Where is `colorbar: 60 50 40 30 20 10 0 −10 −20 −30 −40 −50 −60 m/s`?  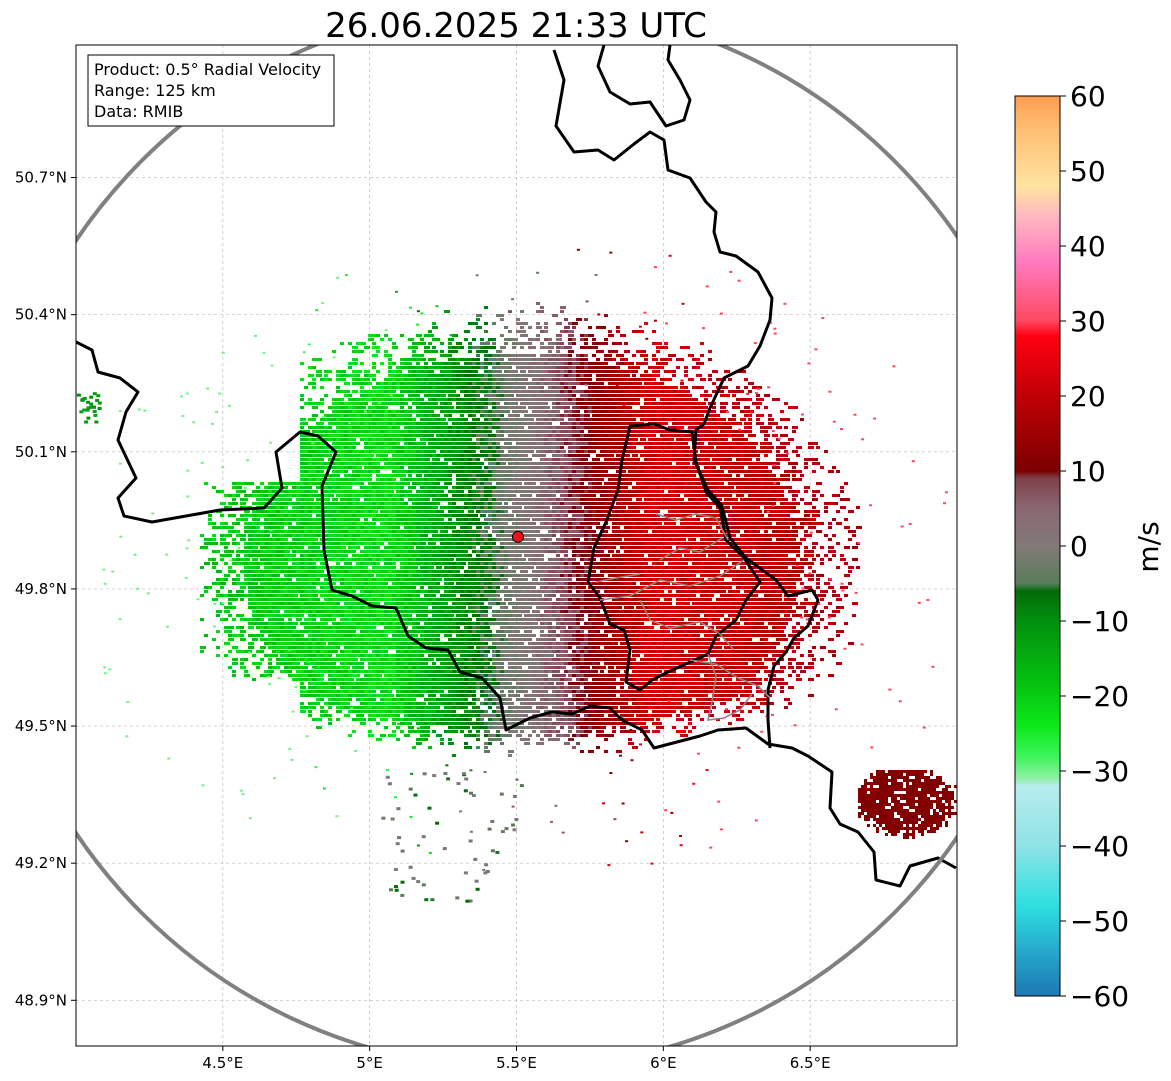
colorbar: 60 50 40 30 20 10 0 −10 −20 −30 −40 −50 −60 m/s is located at coordinates (1089, 546).